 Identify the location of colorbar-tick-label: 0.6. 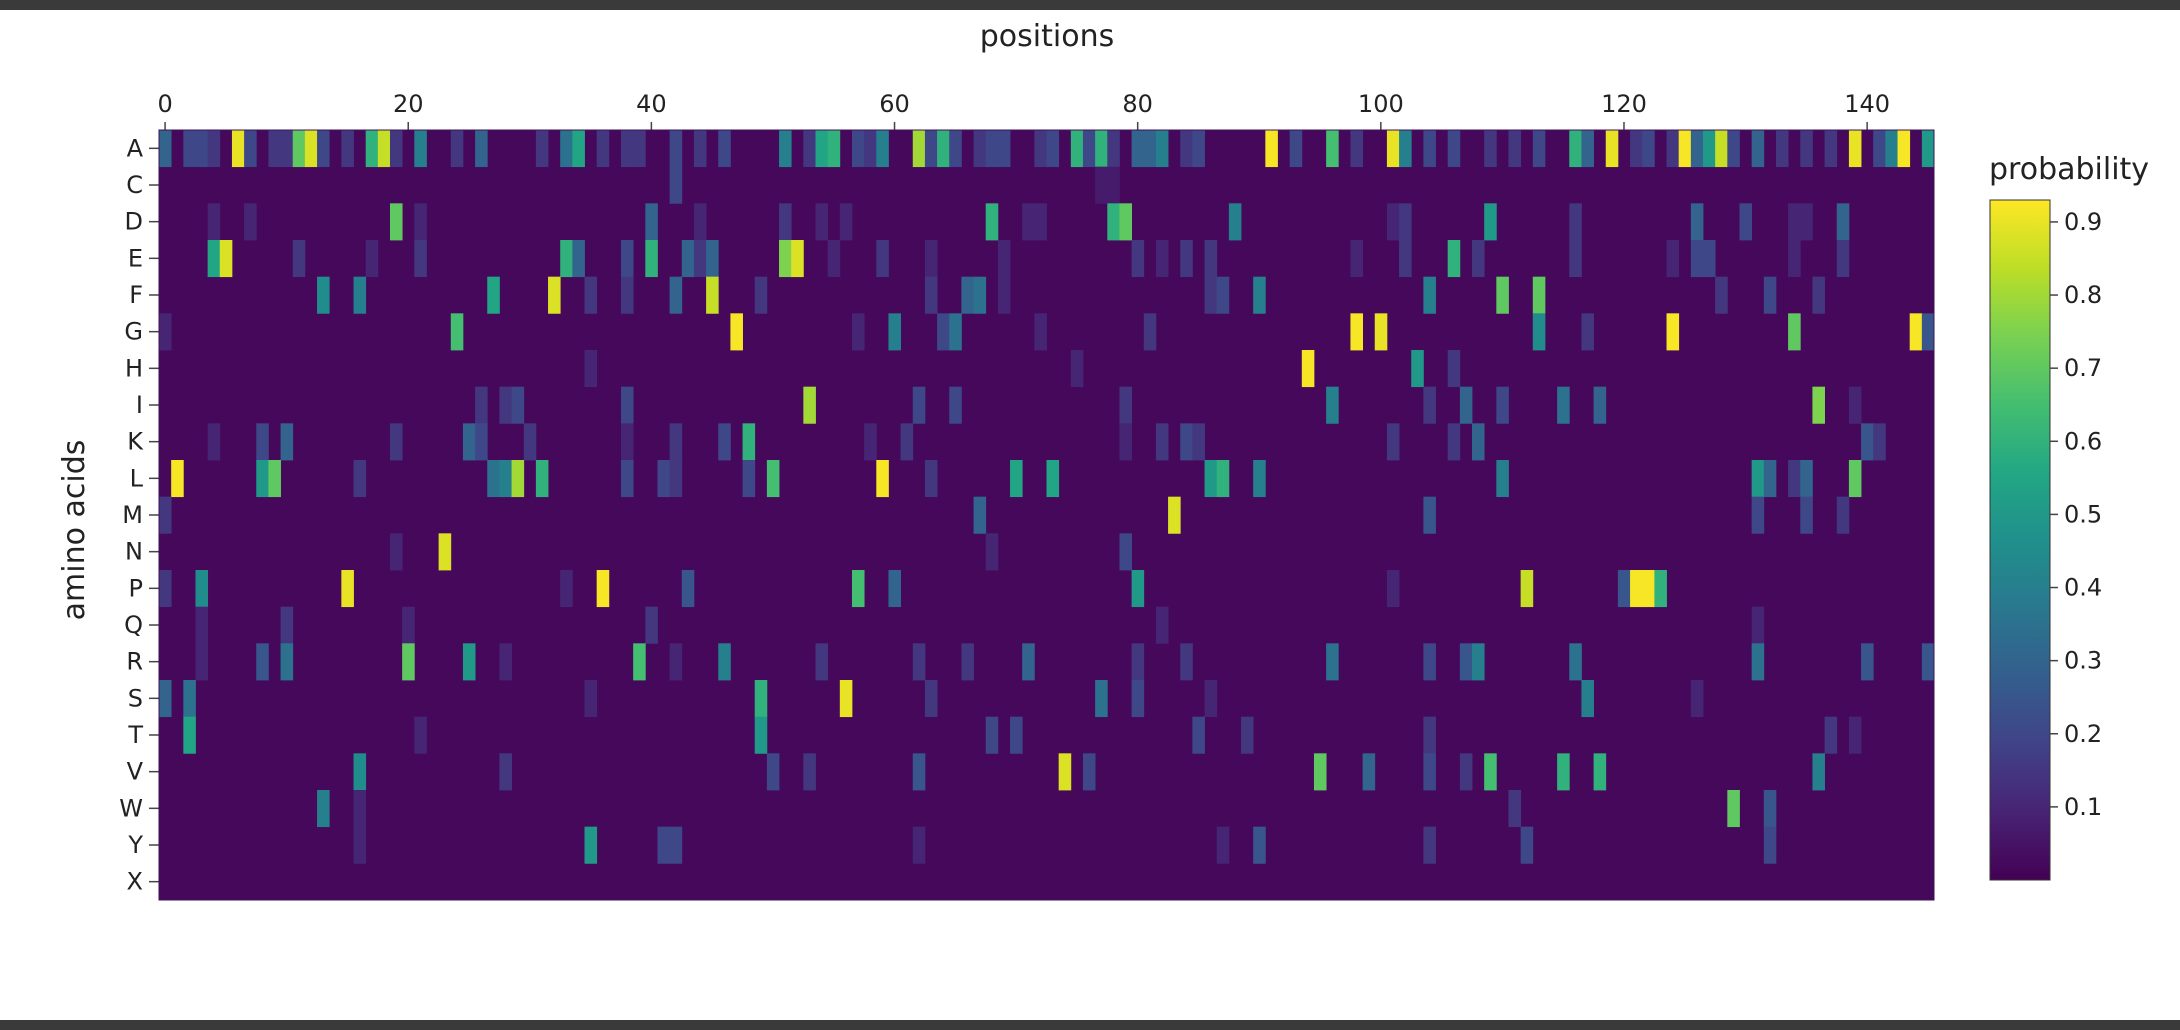
(2083, 441).